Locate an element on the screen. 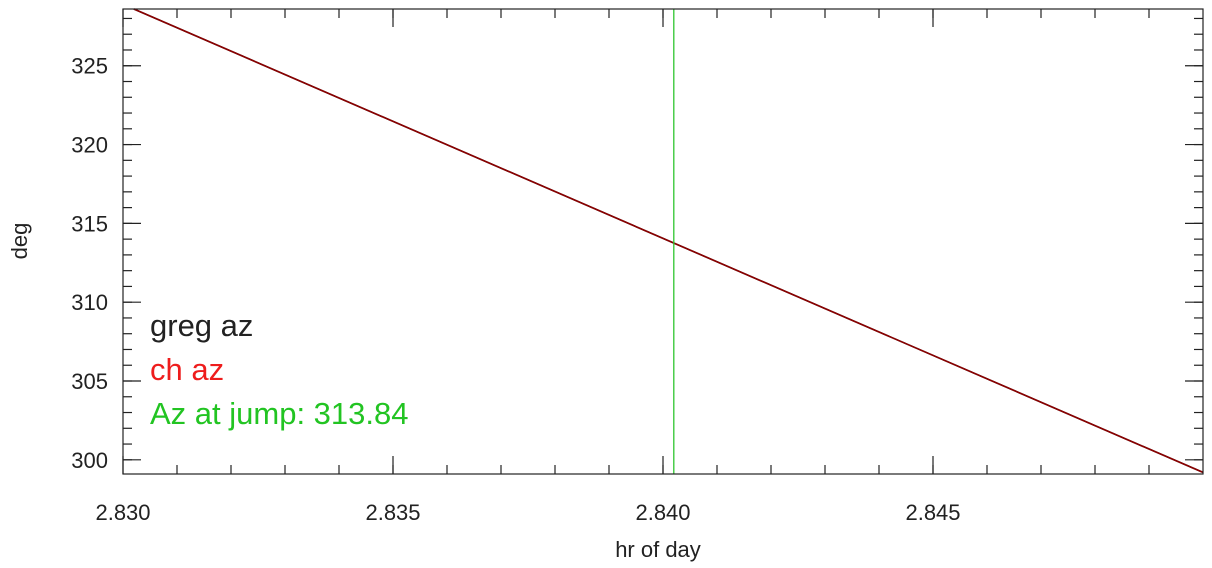  legend-entry: ch az is located at coordinates (187, 369).